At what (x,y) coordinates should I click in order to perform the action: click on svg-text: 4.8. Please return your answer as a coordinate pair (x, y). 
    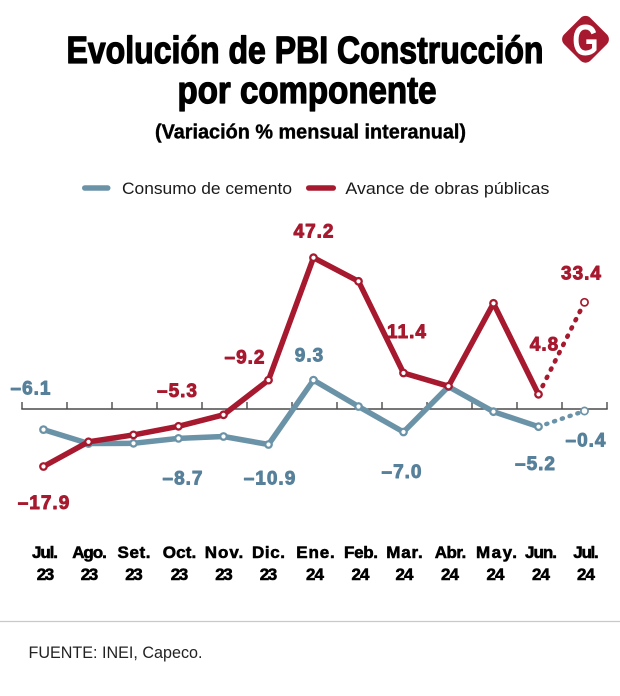
    Looking at the image, I should click on (544, 345).